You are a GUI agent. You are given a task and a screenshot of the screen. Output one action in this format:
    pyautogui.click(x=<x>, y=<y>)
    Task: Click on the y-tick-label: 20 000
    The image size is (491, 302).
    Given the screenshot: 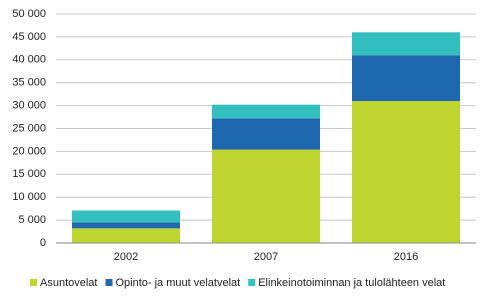 What is the action you would take?
    pyautogui.click(x=29, y=151)
    